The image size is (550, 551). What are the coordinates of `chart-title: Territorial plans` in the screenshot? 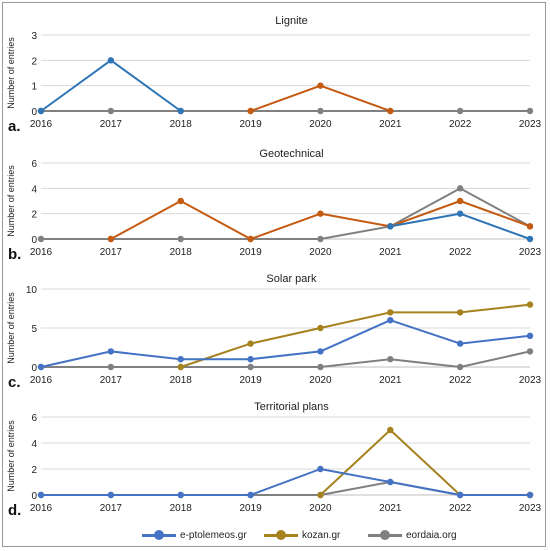 It's located at (291, 407).